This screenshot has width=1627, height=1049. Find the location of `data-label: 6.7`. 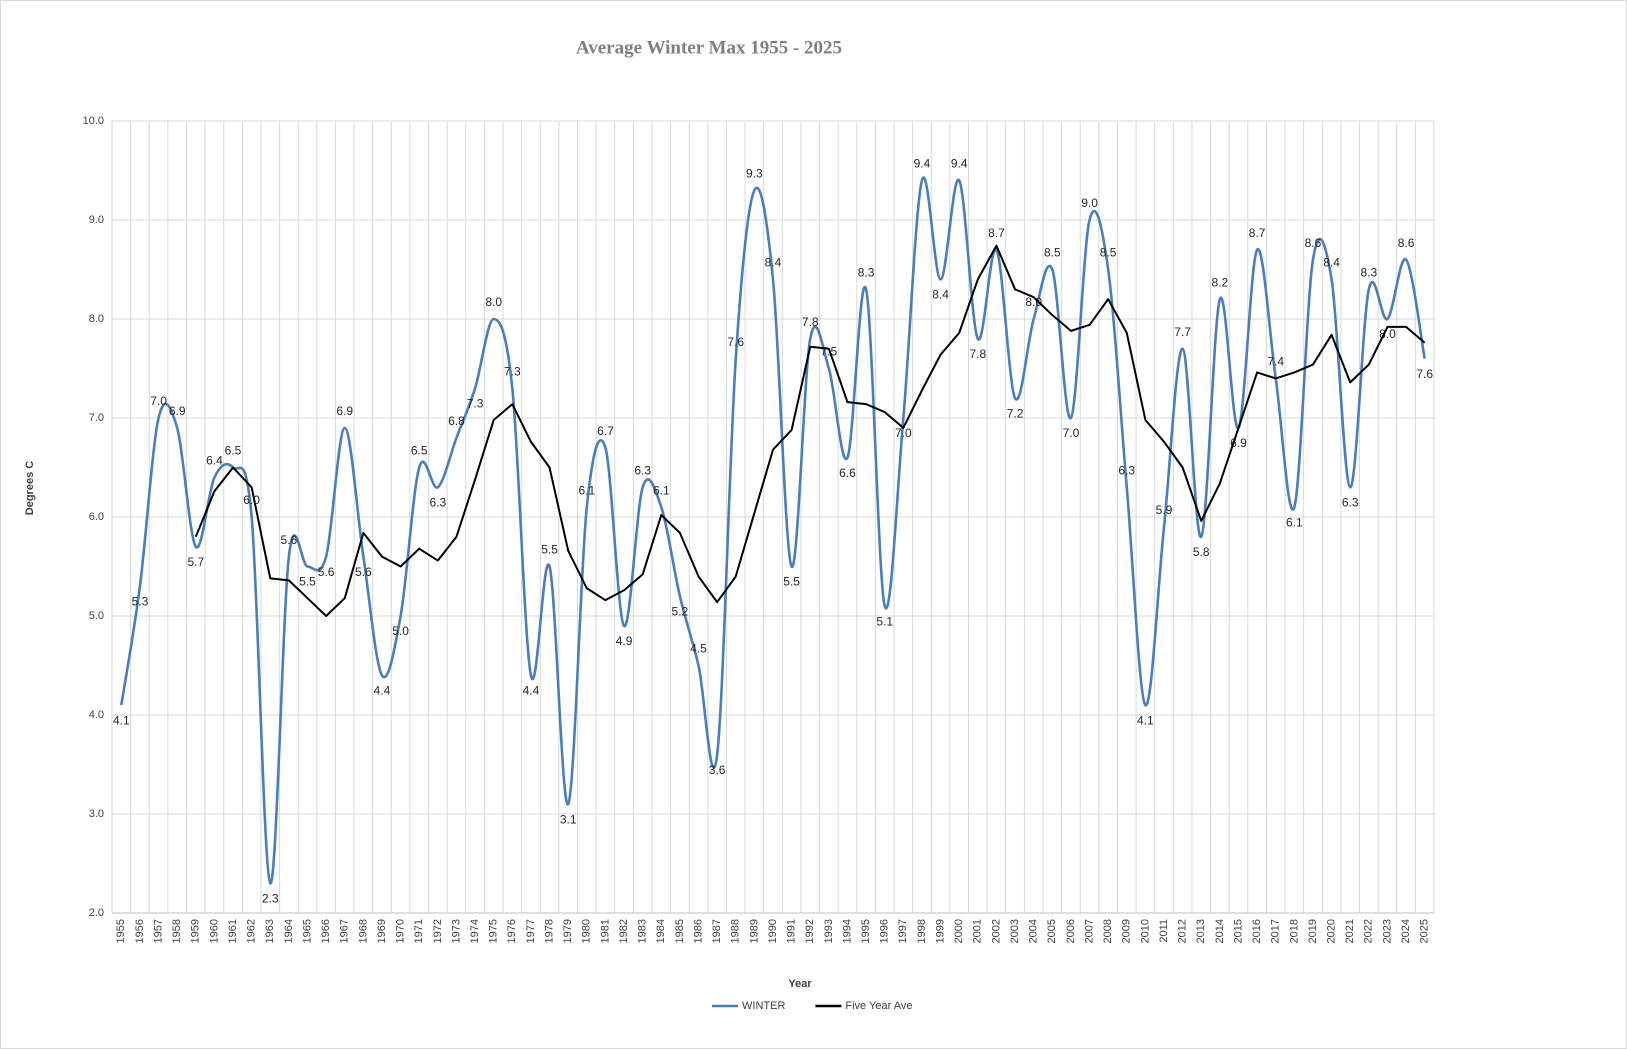

data-label: 6.7 is located at coordinates (605, 431).